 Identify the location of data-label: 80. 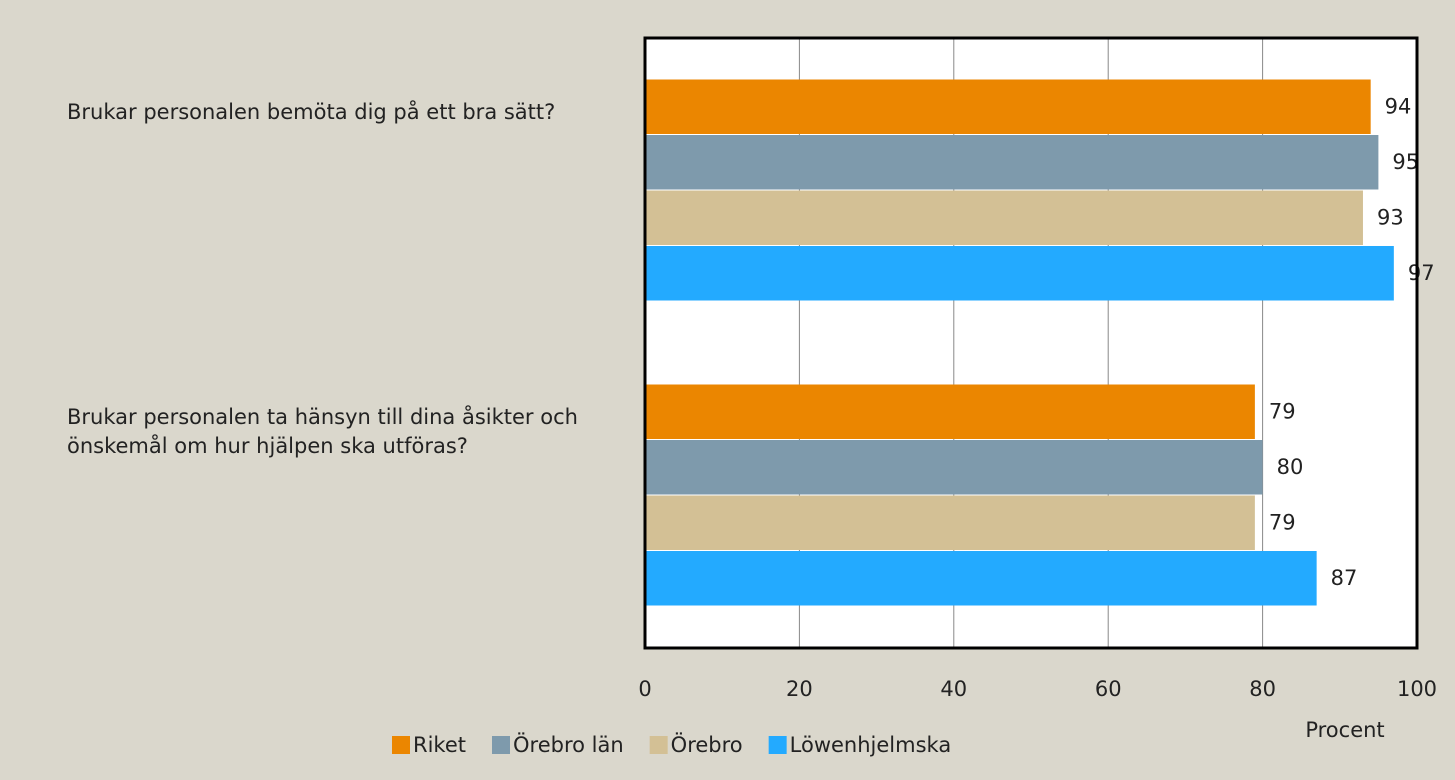
(1290, 467).